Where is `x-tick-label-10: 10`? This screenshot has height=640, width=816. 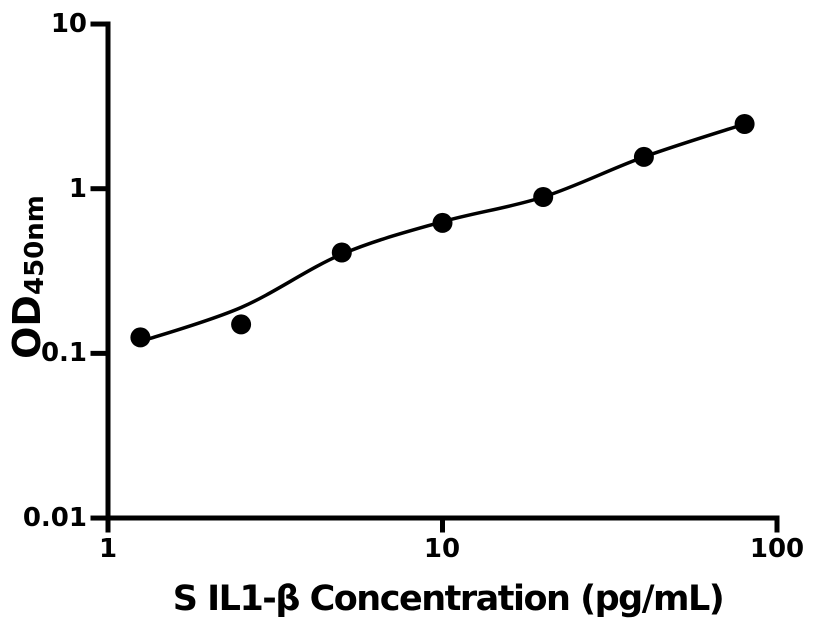 x-tick-label-10: 10 is located at coordinates (442, 549).